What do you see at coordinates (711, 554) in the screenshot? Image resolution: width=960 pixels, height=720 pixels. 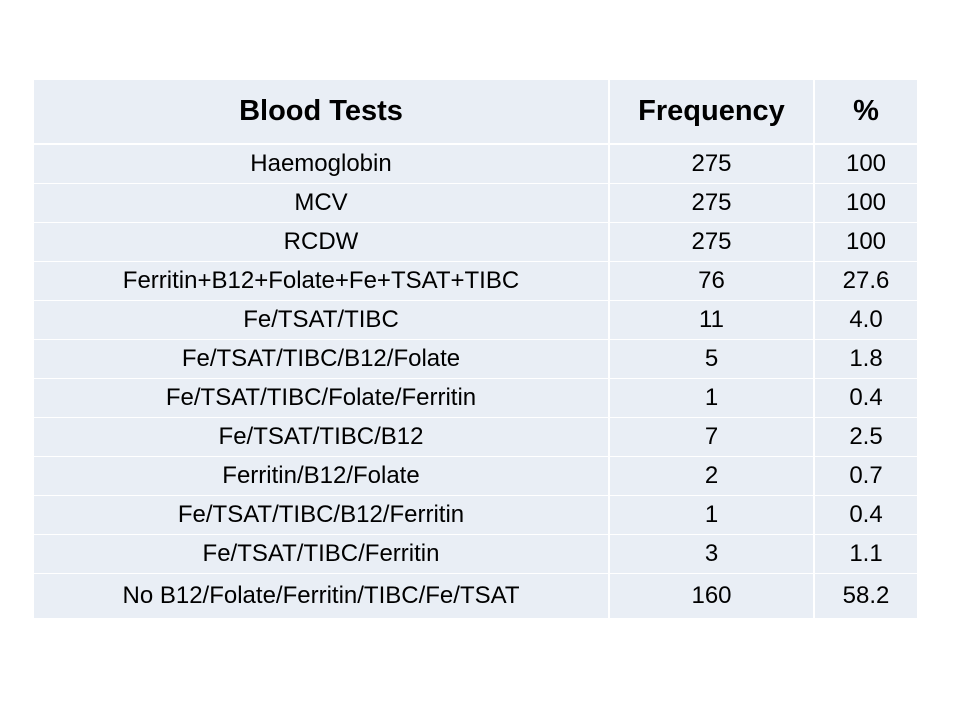 I see `frequency-cell: 3` at bounding box center [711, 554].